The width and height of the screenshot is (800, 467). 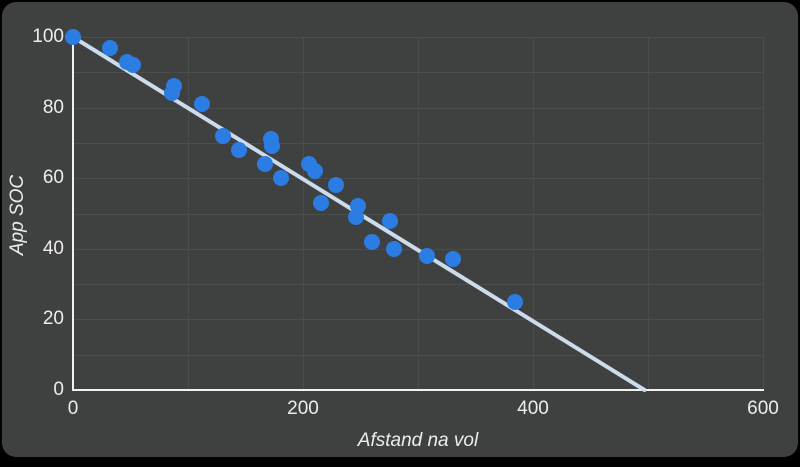 I want to click on y-tick-label: 0, so click(x=58, y=389).